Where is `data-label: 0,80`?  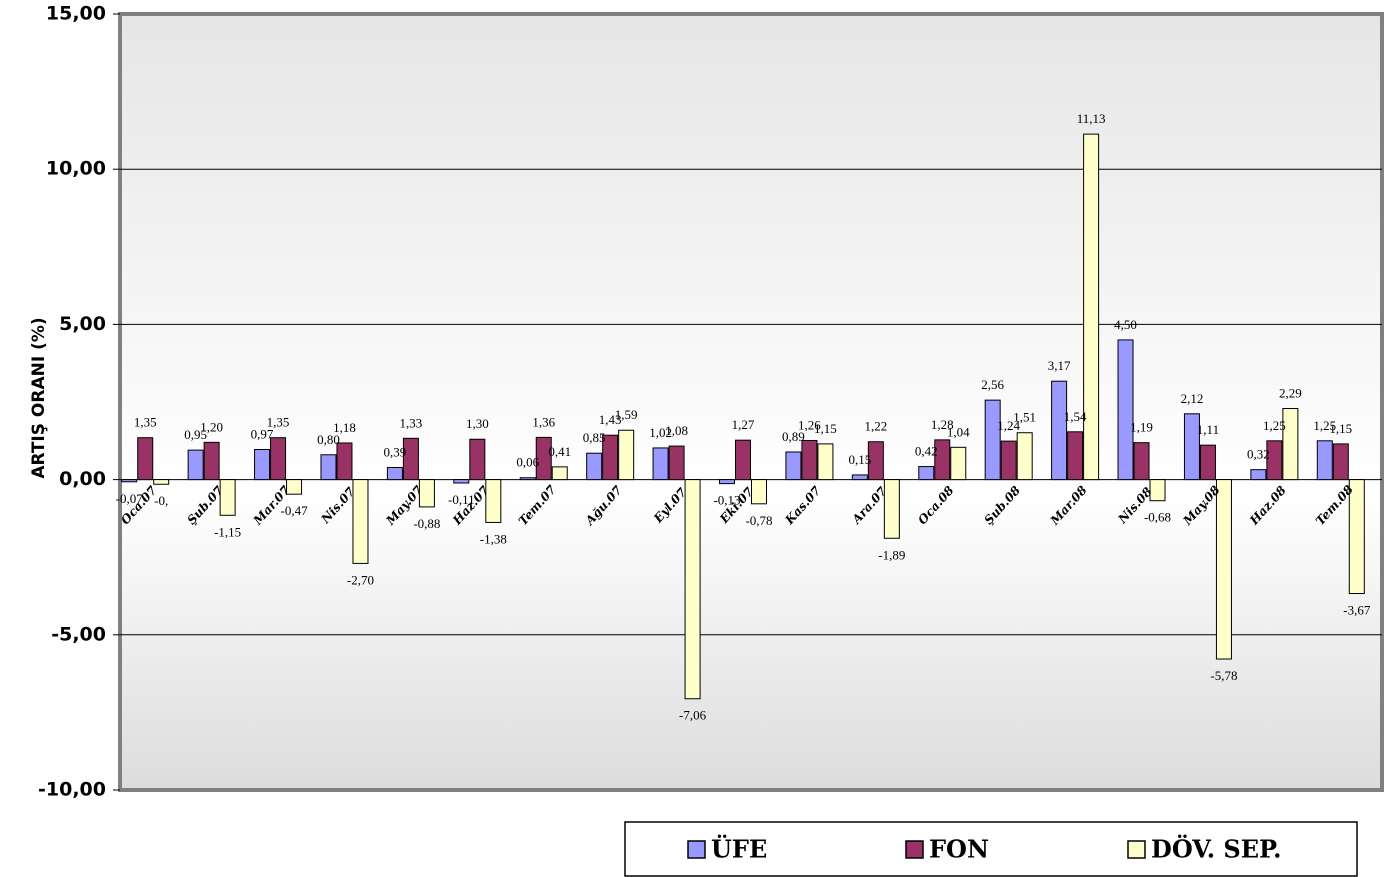 data-label: 0,80 is located at coordinates (328, 439).